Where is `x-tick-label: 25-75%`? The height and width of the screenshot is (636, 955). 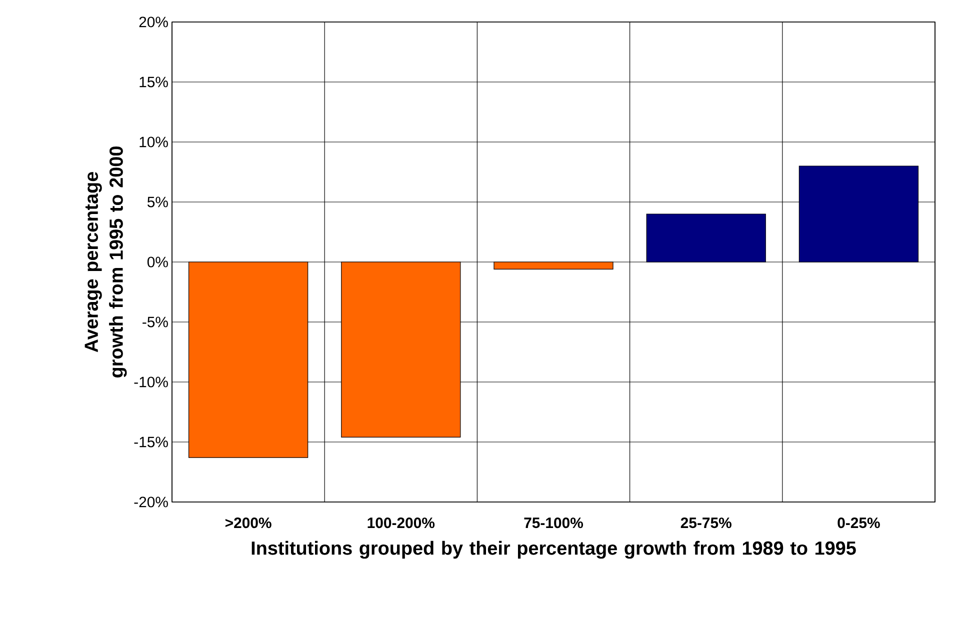
x-tick-label: 25-75% is located at coordinates (706, 523).